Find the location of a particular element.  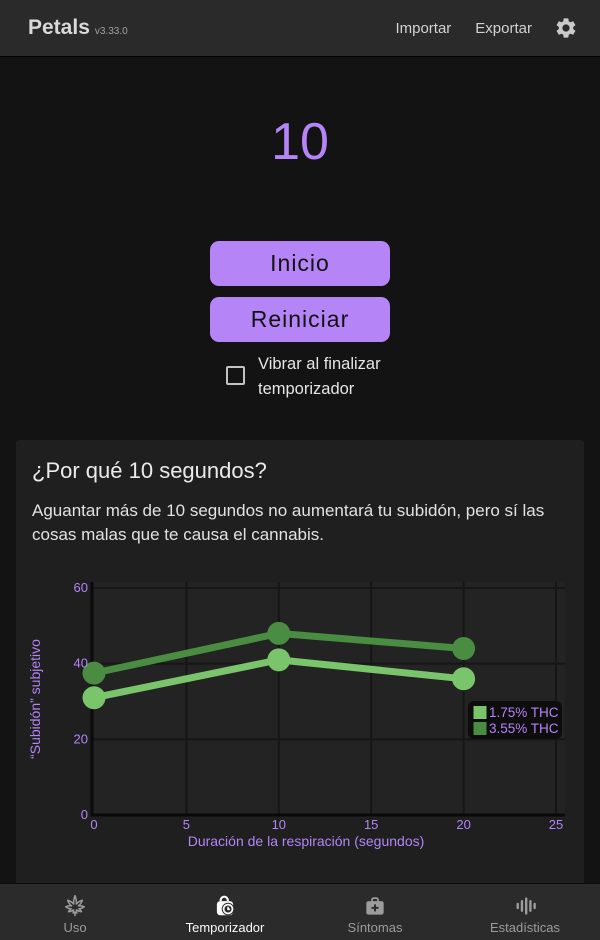

timer-icon is located at coordinates (225, 905).